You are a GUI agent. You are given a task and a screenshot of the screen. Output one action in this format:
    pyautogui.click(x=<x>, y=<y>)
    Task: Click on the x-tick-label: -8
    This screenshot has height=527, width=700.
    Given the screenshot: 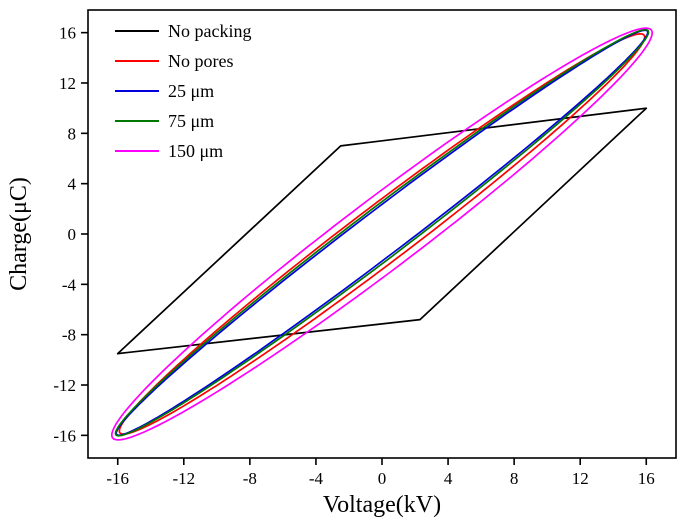 What is the action you would take?
    pyautogui.click(x=250, y=478)
    